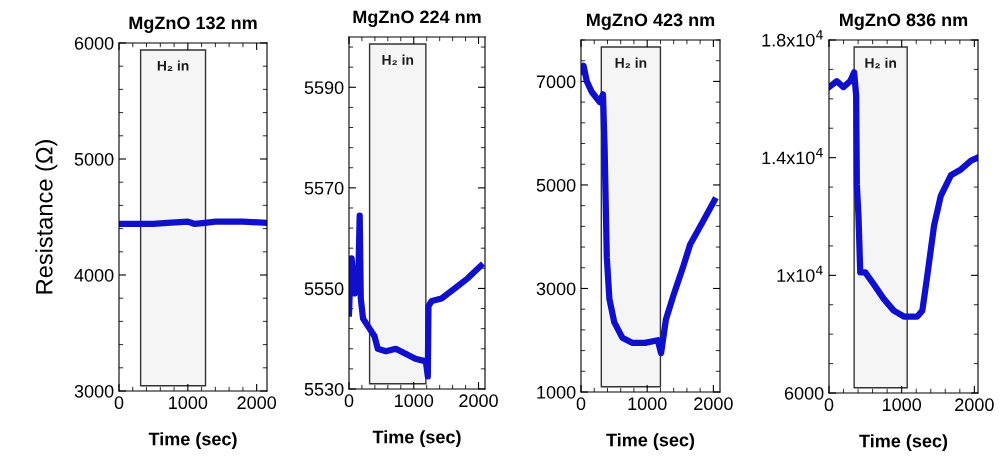 The image size is (1002, 456). What do you see at coordinates (556, 82) in the screenshot?
I see `y-tick-label: 7000` at bounding box center [556, 82].